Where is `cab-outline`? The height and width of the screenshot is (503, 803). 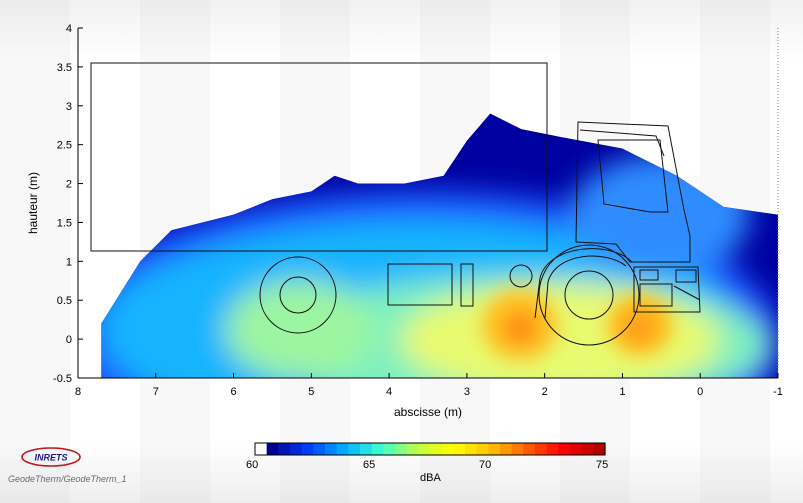 cab-outline is located at coordinates (633, 192).